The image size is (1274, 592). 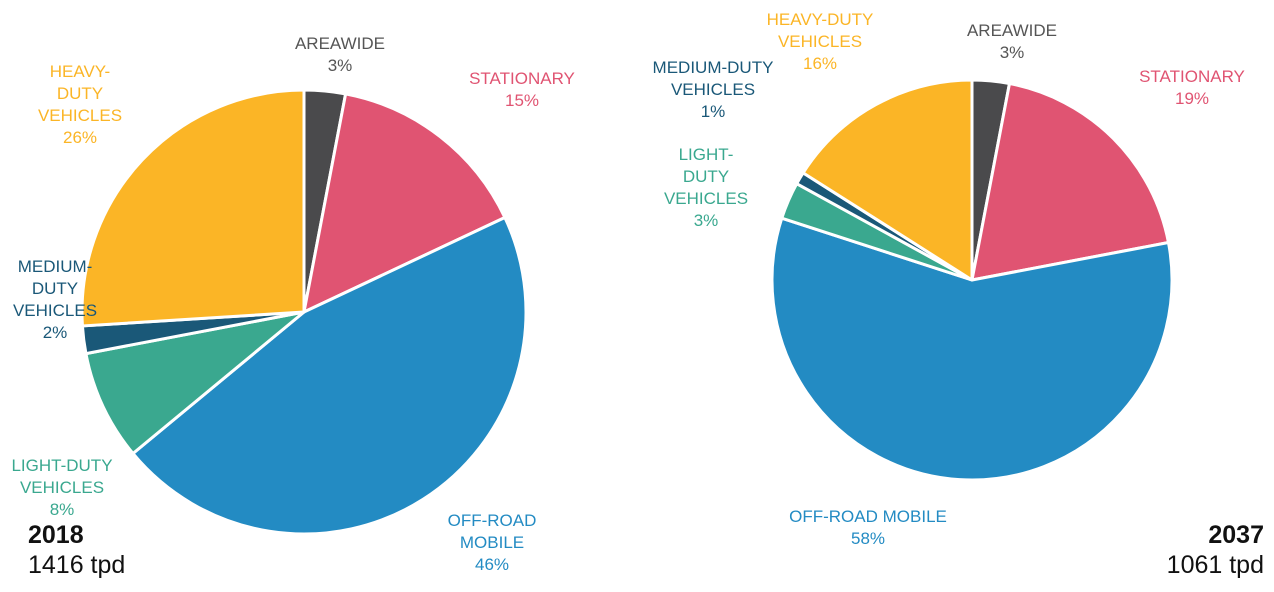 What do you see at coordinates (1192, 98) in the screenshot?
I see `value-label: 19%` at bounding box center [1192, 98].